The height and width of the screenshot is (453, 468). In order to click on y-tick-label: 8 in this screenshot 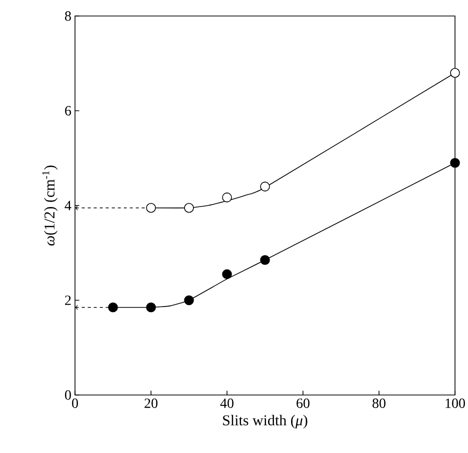, I will do `click(68, 16)`.